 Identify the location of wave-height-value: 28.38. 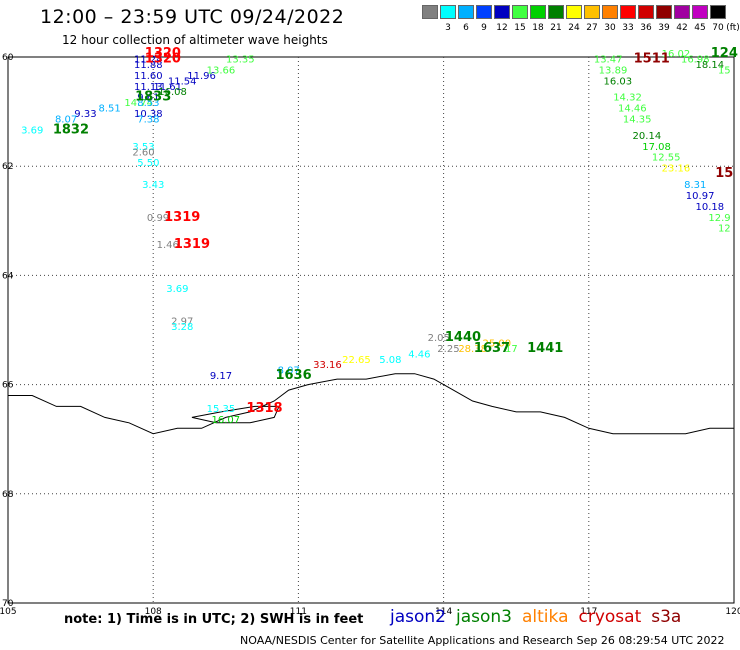
(472, 349).